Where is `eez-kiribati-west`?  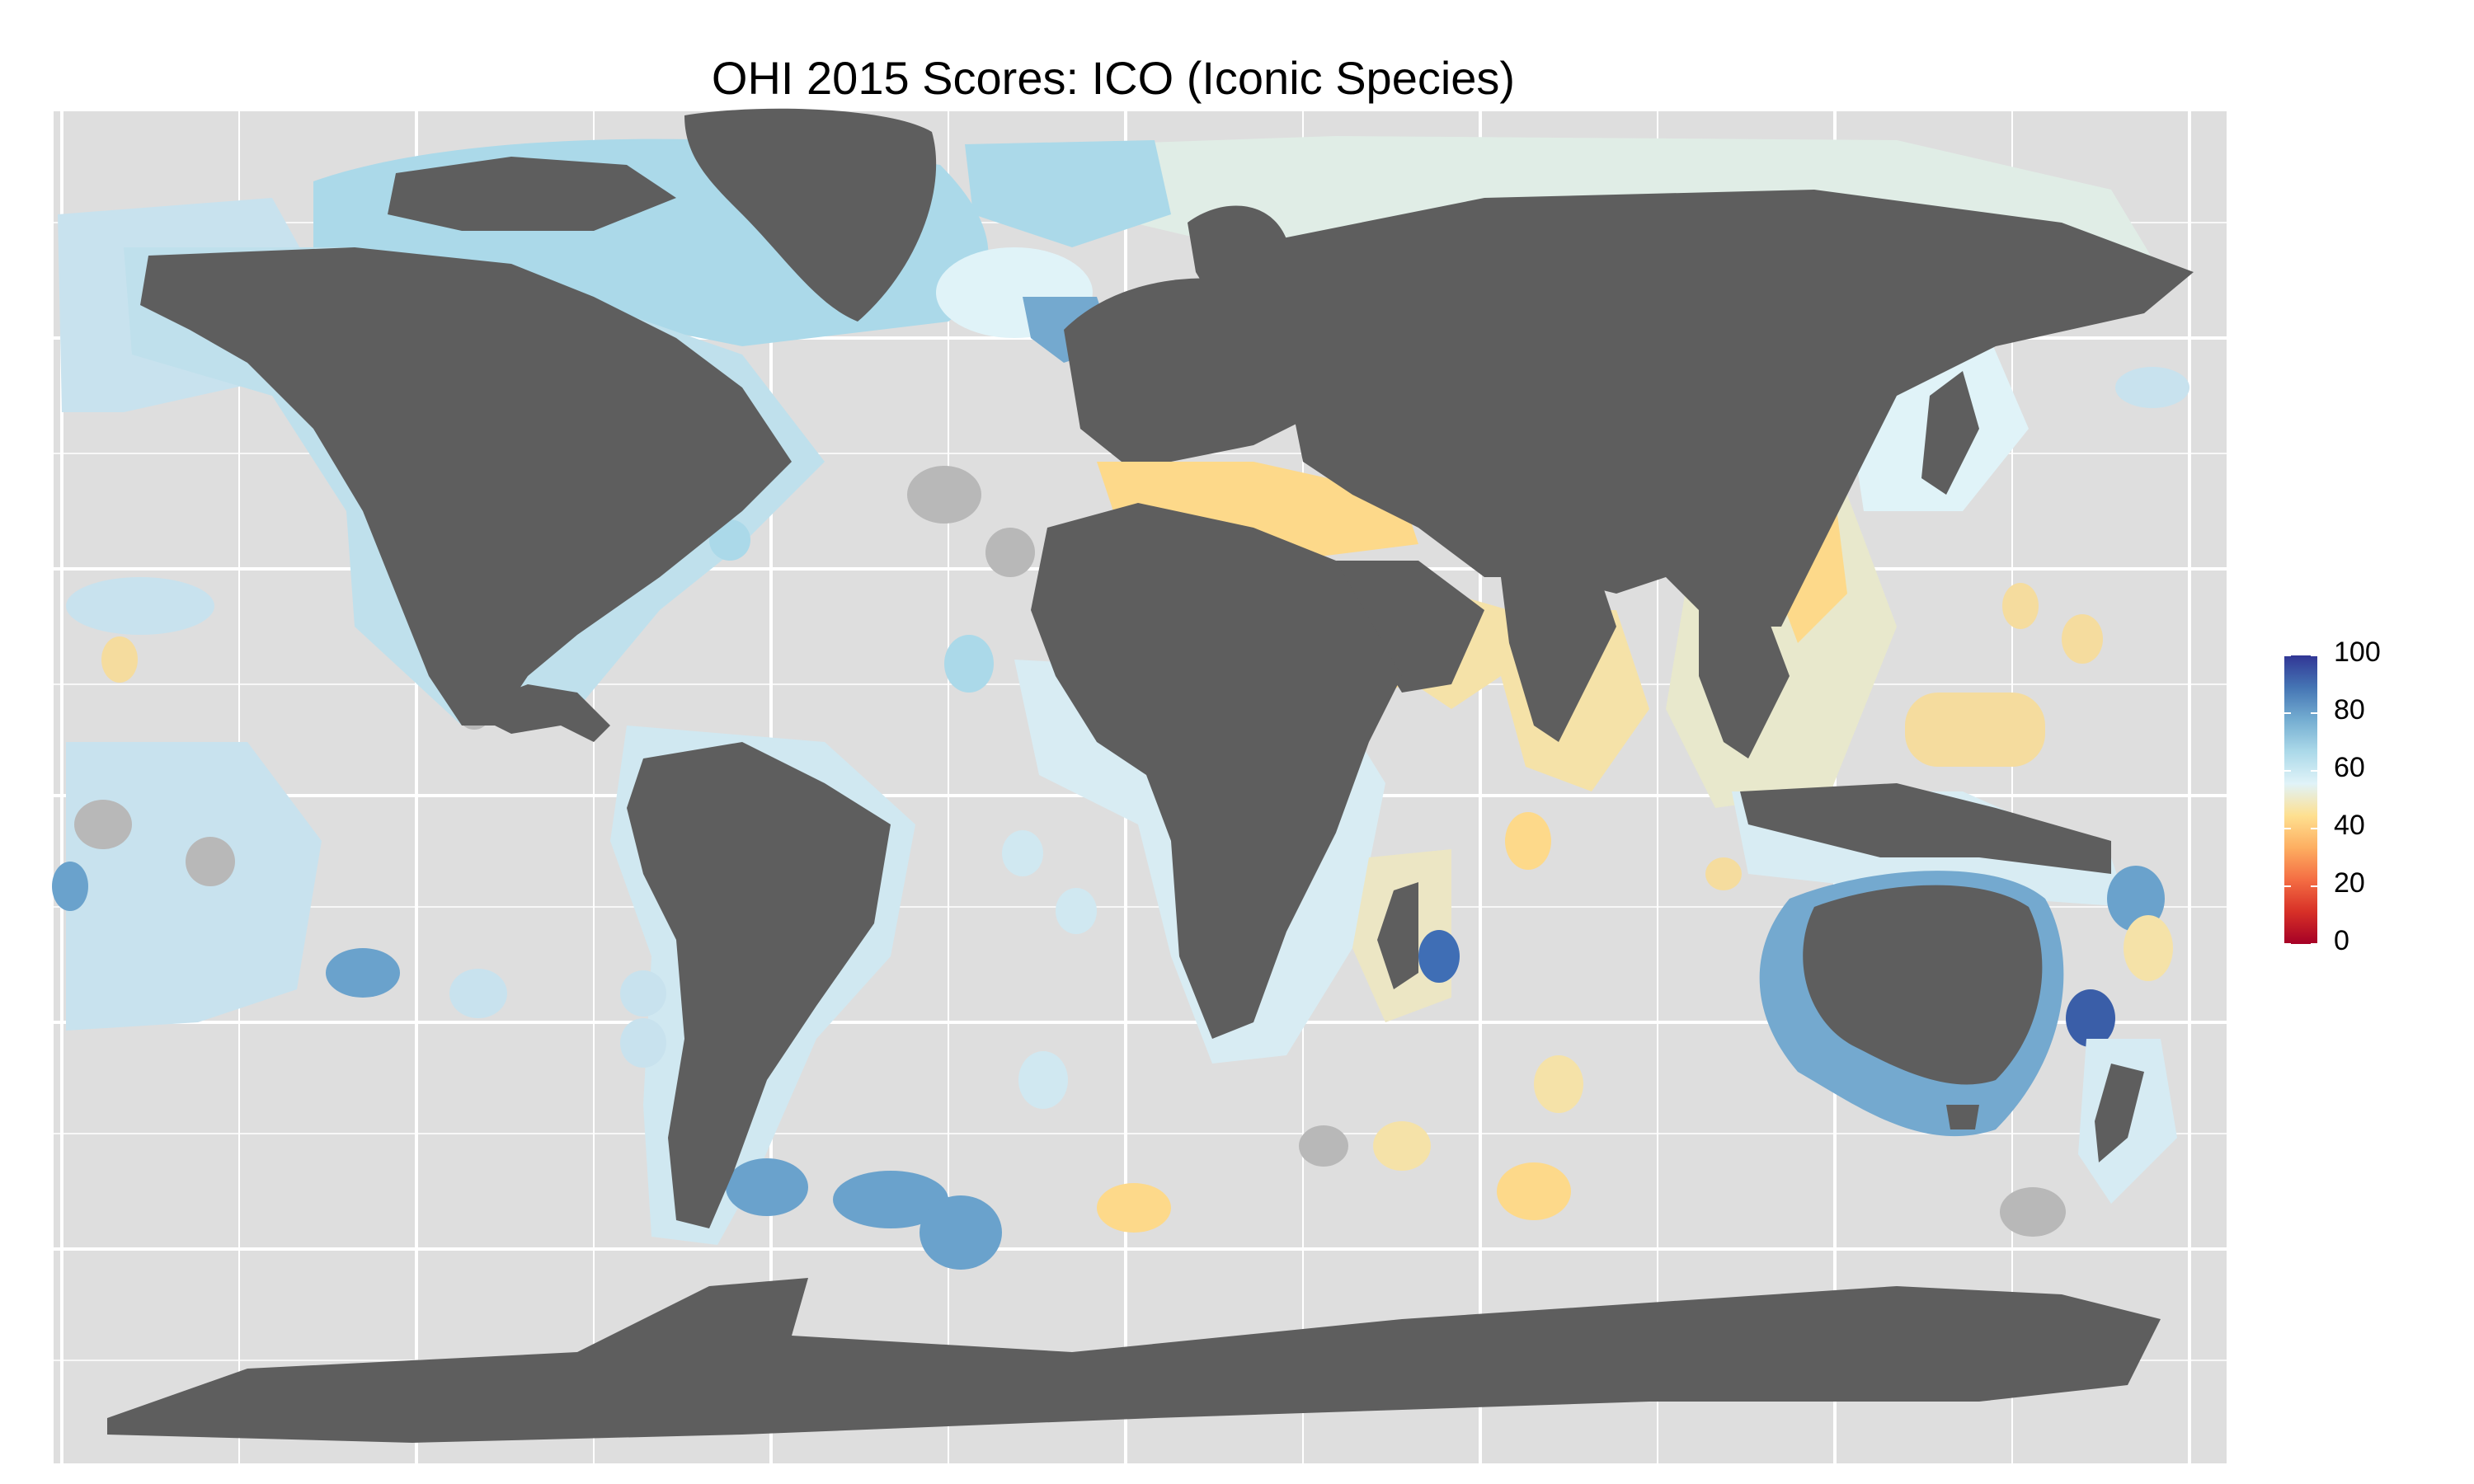
eez-kiribati-west is located at coordinates (70, 886).